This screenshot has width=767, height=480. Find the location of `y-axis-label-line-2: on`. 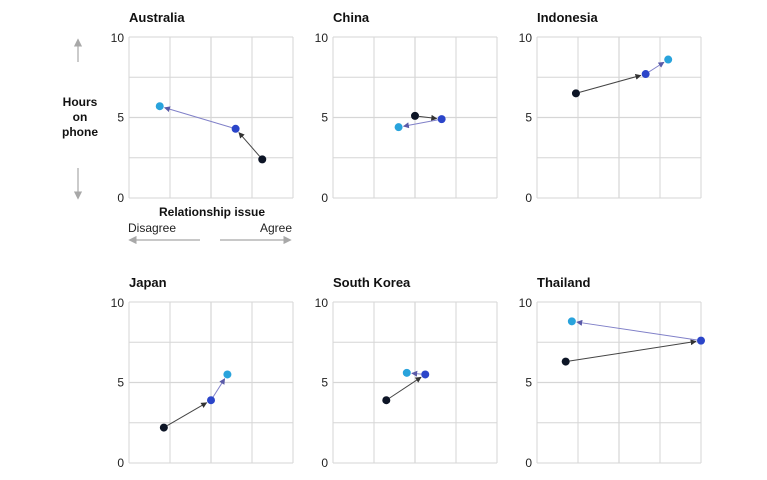

y-axis-label-line-2: on is located at coordinates (80, 117).